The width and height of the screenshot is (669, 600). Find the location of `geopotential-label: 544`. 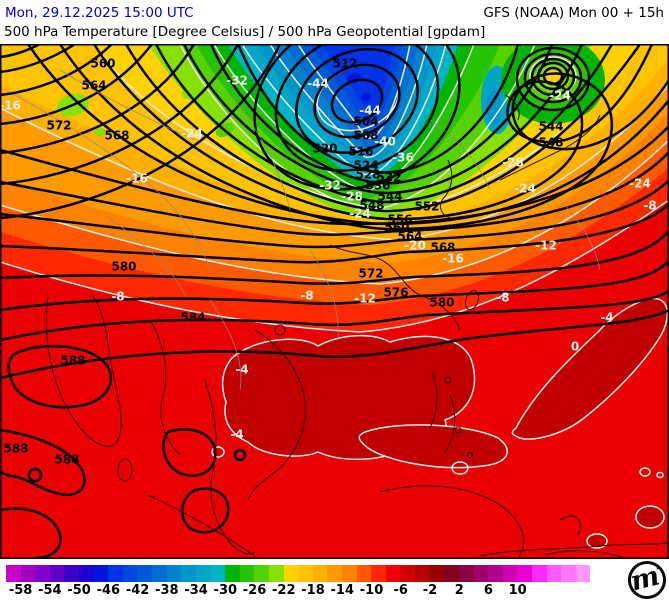

geopotential-label: 544 is located at coordinates (550, 127).